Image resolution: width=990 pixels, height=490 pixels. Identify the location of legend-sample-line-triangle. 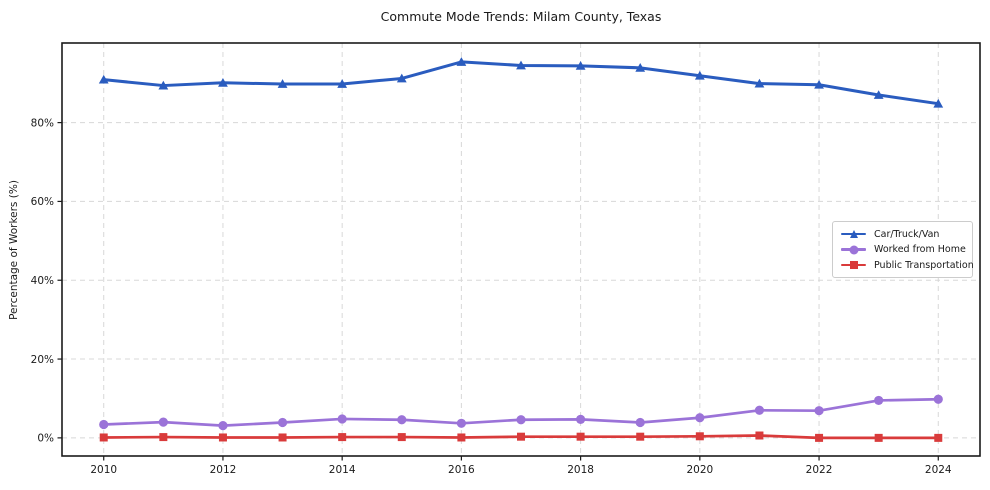
(853, 234).